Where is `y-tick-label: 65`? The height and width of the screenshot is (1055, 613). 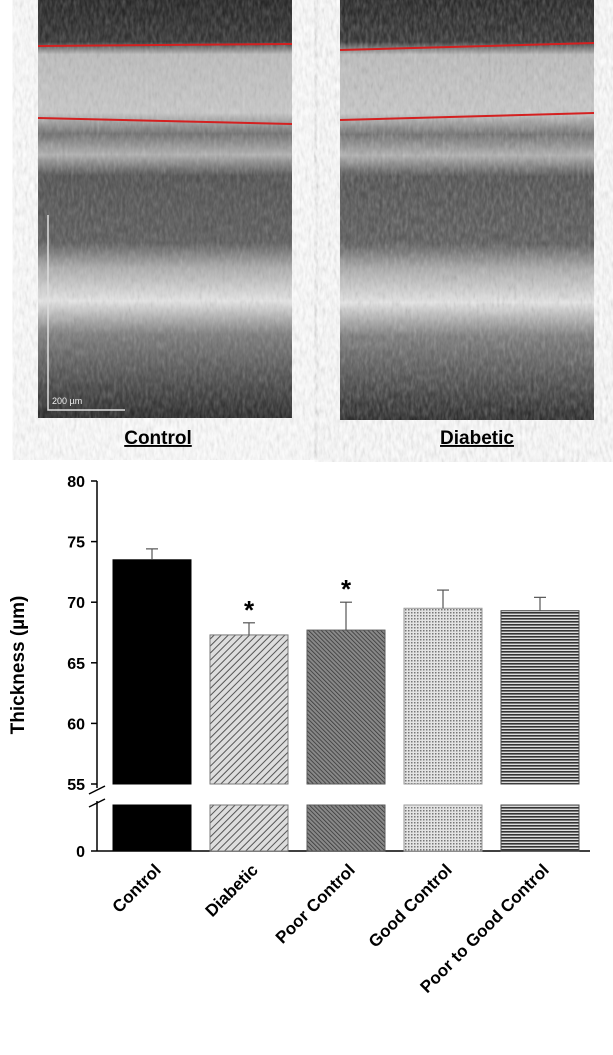
y-tick-label: 65 is located at coordinates (76, 664).